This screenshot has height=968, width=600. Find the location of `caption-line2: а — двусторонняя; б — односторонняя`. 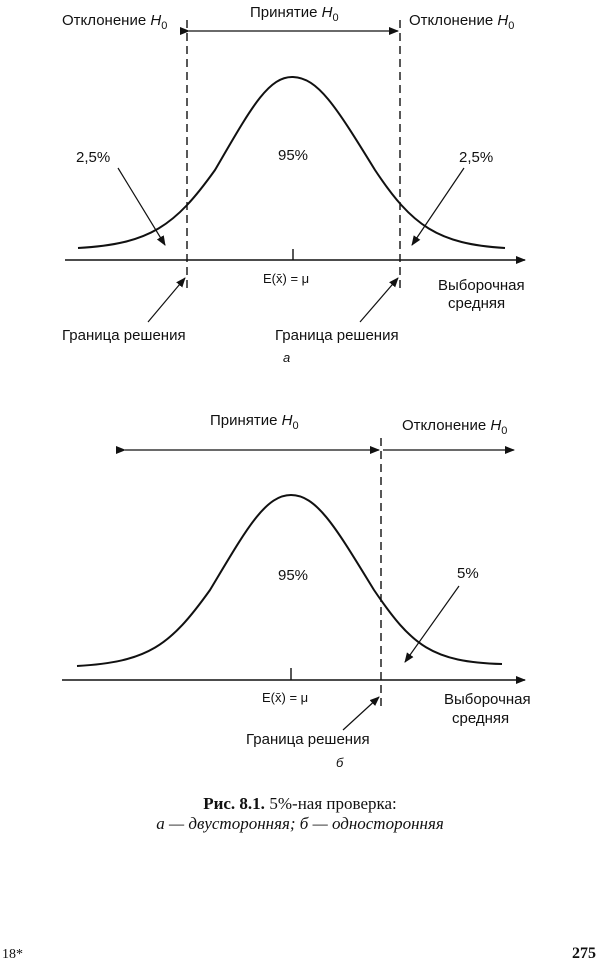

caption-line2: а — двусторонняя; б — односторонняя is located at coordinates (300, 823).